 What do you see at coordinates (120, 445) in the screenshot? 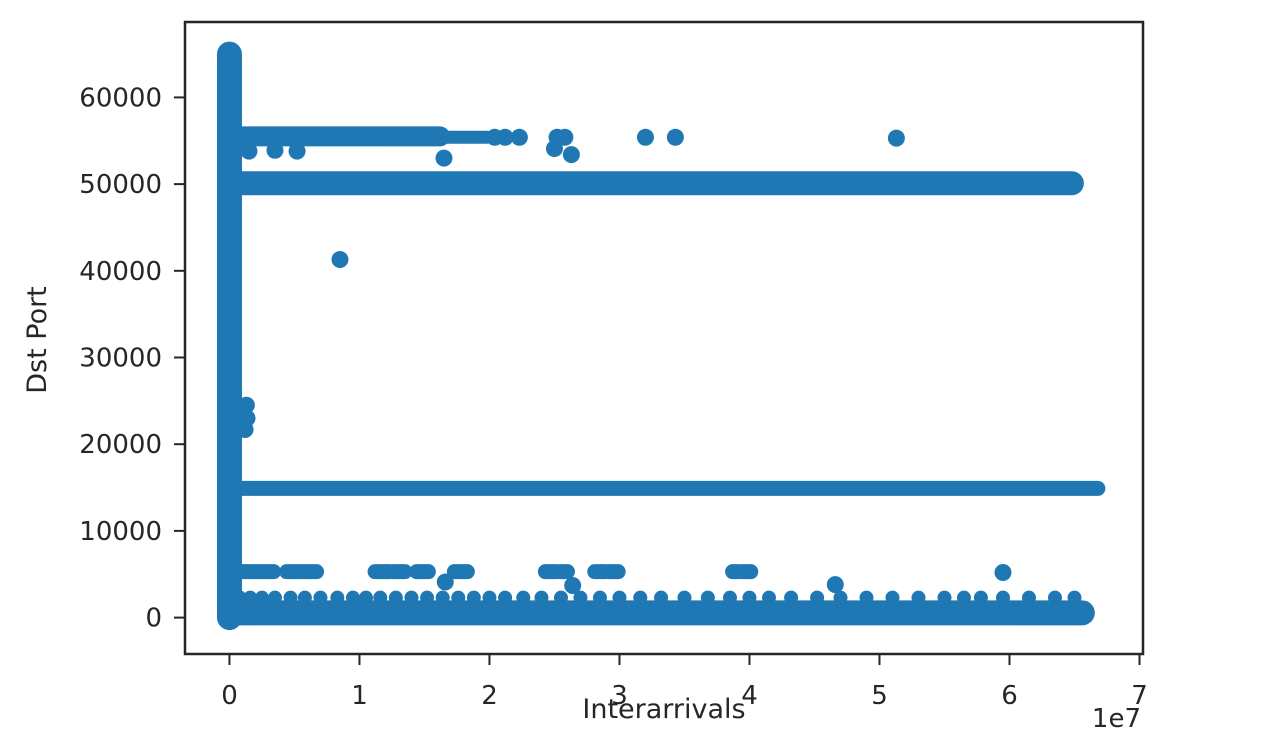
I see `y-tick-label: 20000` at bounding box center [120, 445].